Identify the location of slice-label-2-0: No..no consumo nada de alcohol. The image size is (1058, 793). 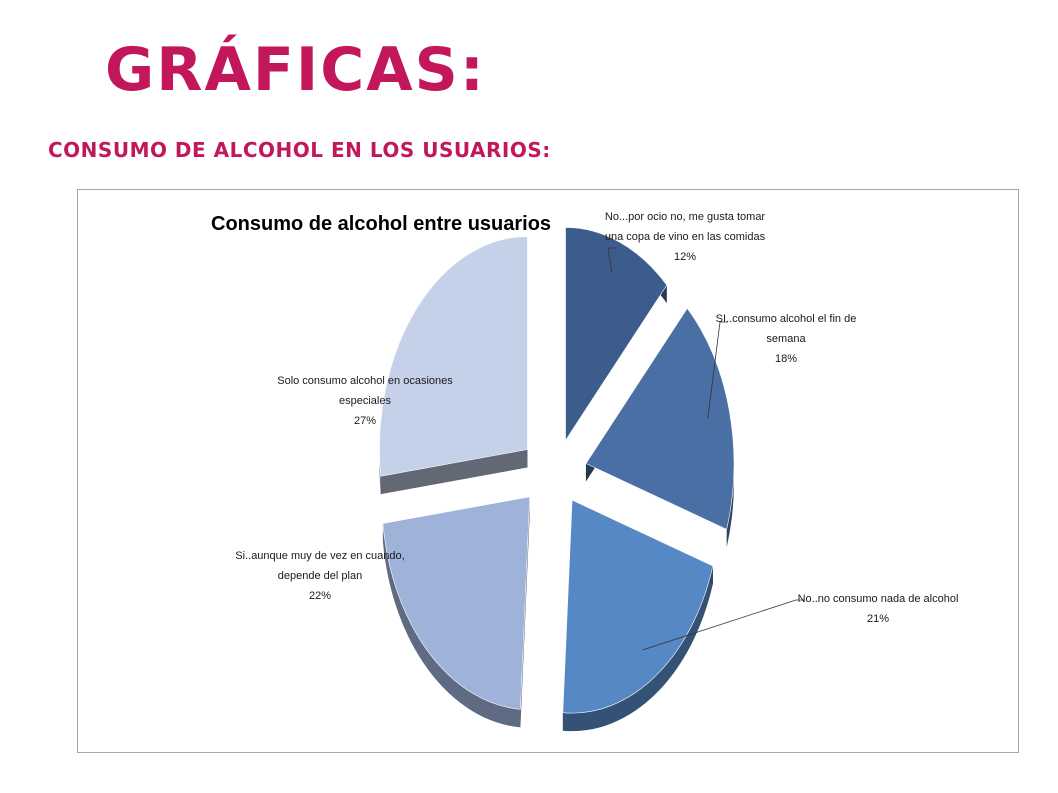
(878, 599).